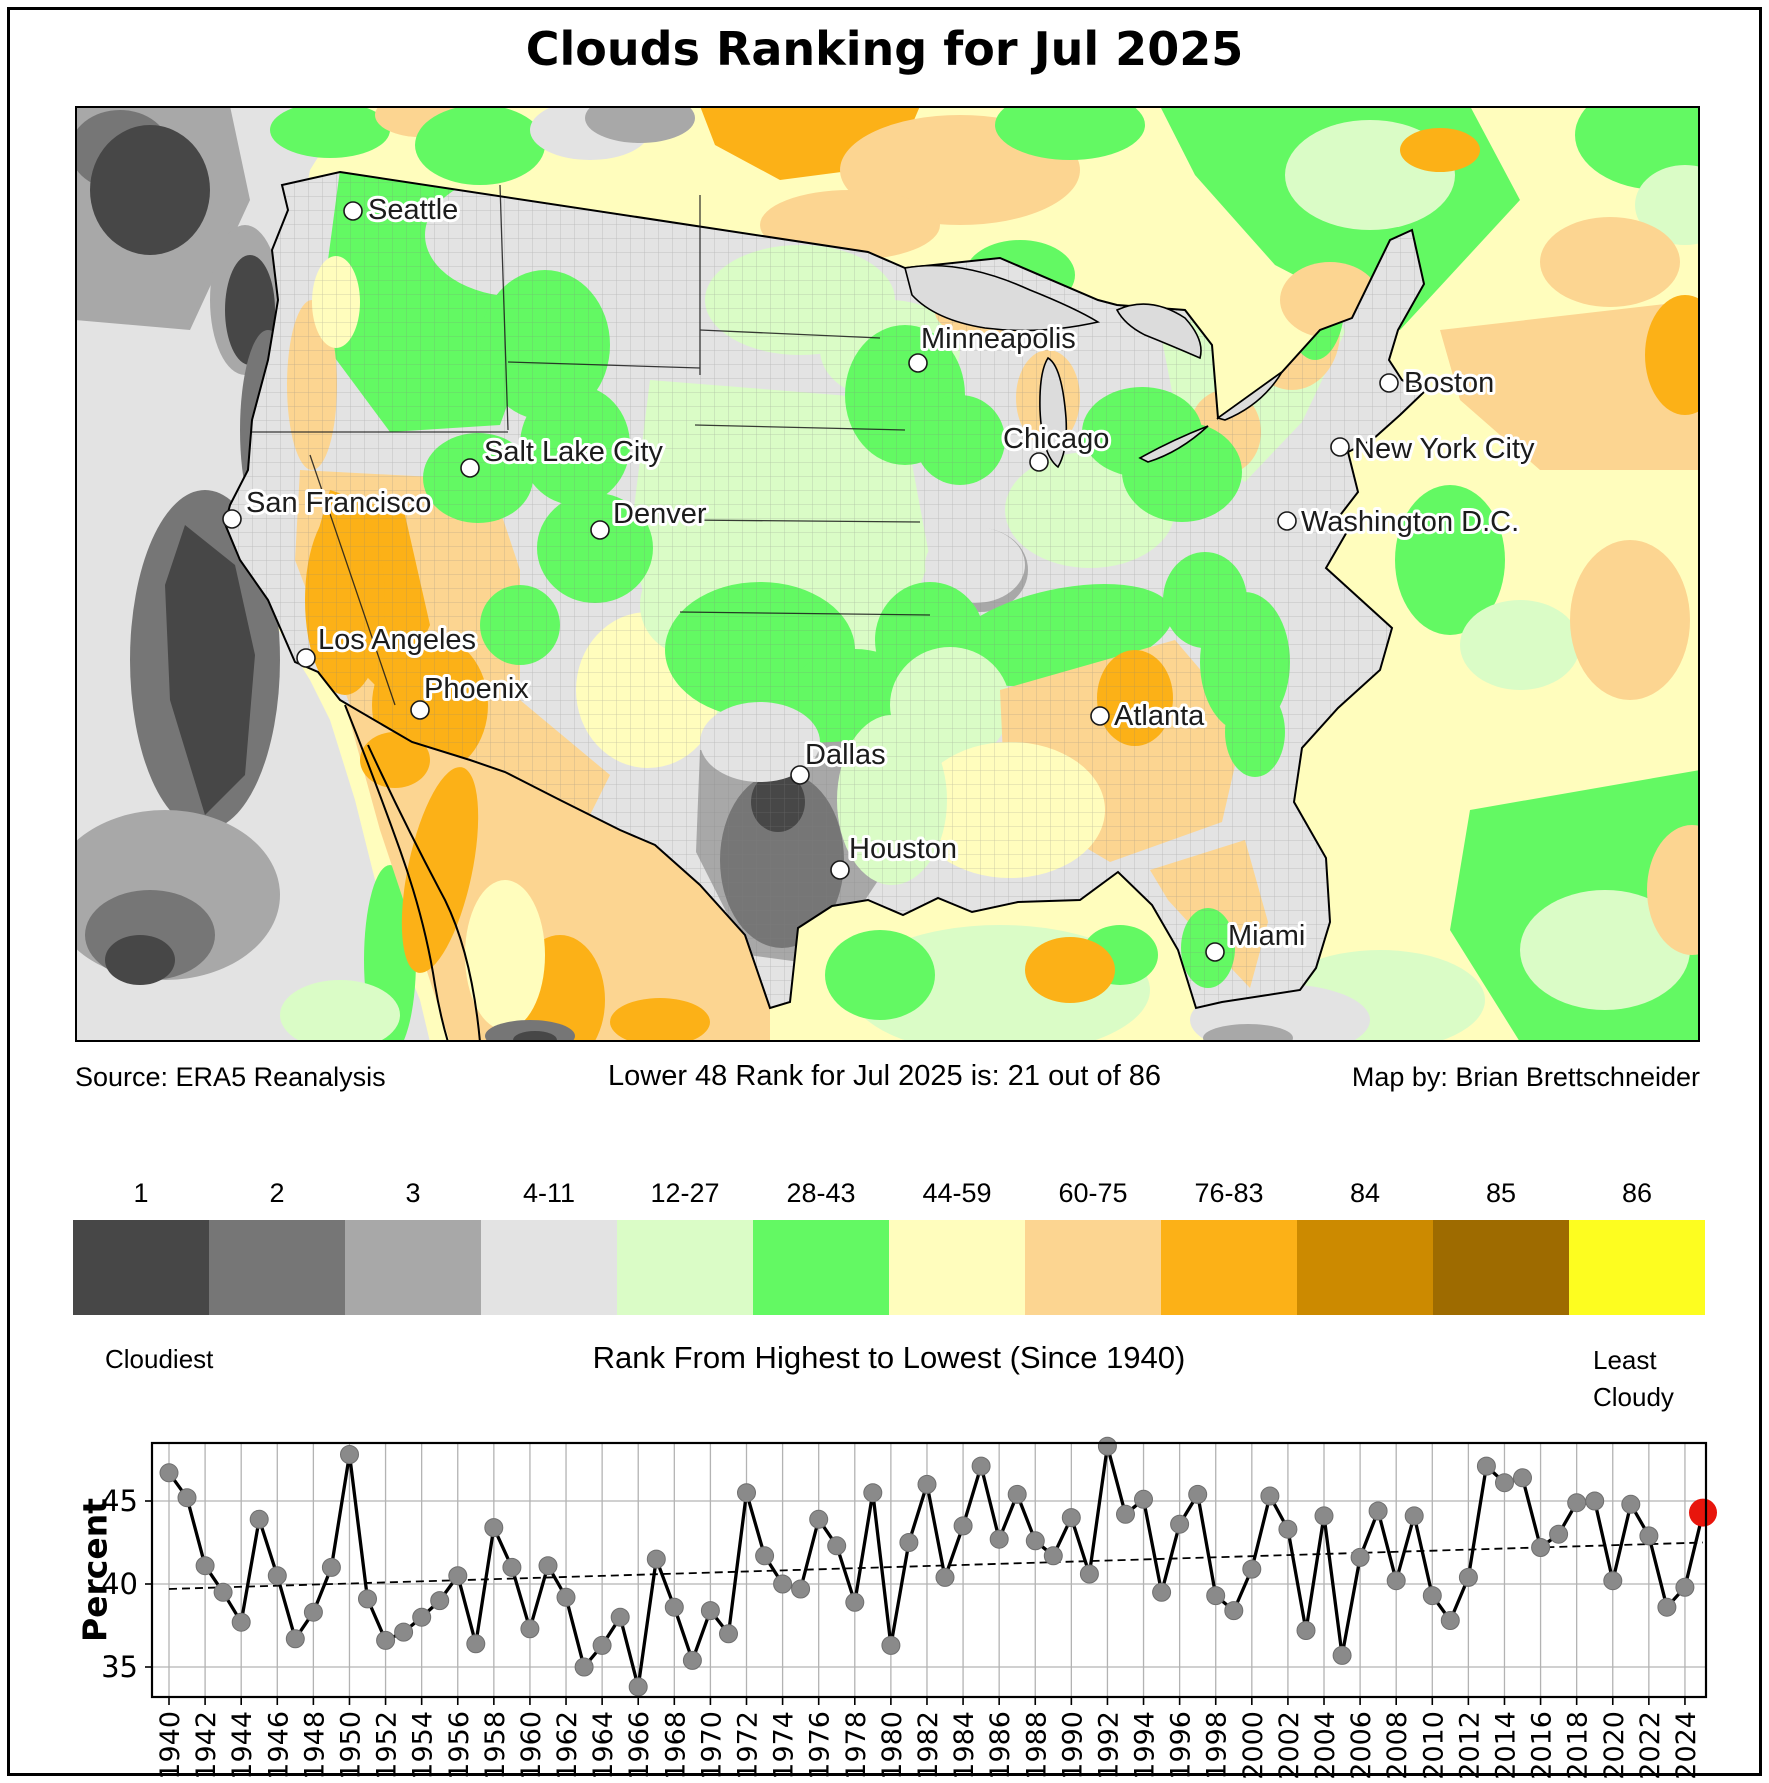 This screenshot has width=1769, height=1783. Describe the element at coordinates (1108, 1745) in the screenshot. I see `x-tick-1992: 1992` at that location.